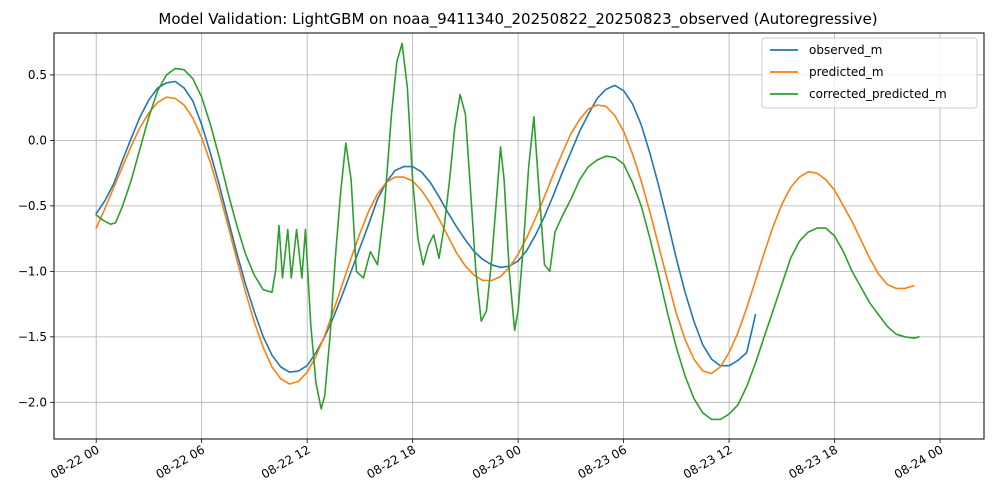 This screenshot has width=993, height=503. What do you see at coordinates (845, 50) in the screenshot?
I see `legend-label: observed_m` at bounding box center [845, 50].